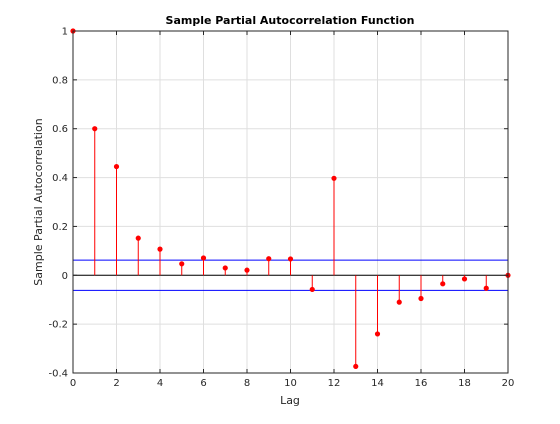  I want to click on y-tick-label: 1, so click(65, 32).